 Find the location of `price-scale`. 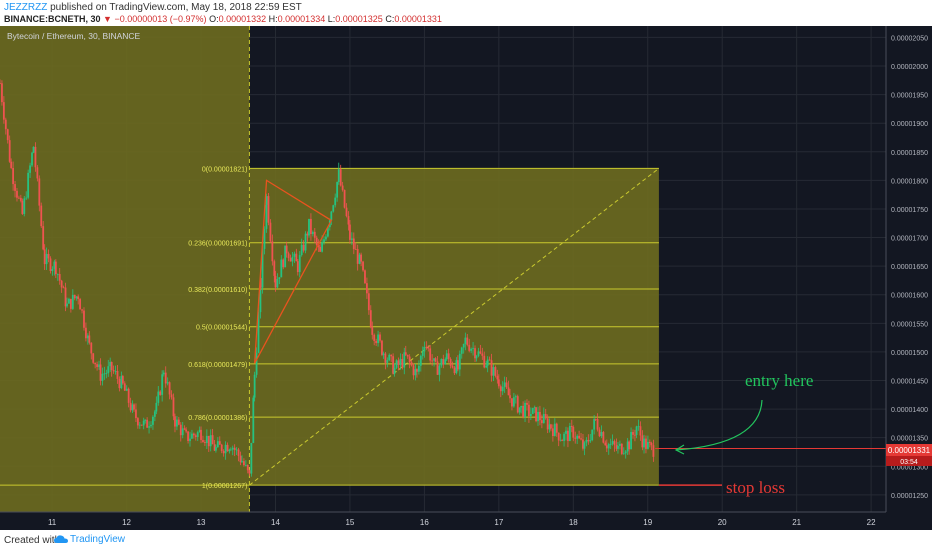

price-scale is located at coordinates (909, 269).